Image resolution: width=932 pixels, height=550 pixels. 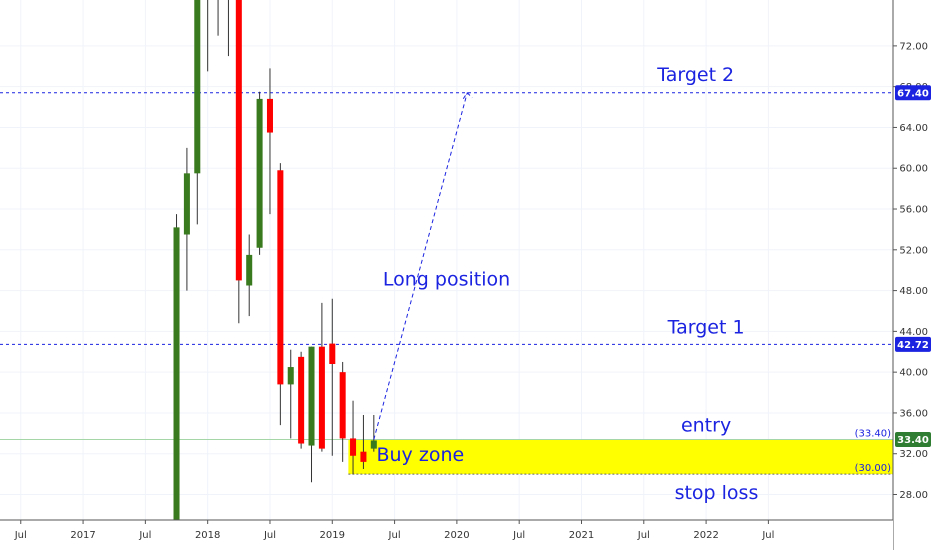 I want to click on time-tick-label: 2019, so click(x=332, y=535).